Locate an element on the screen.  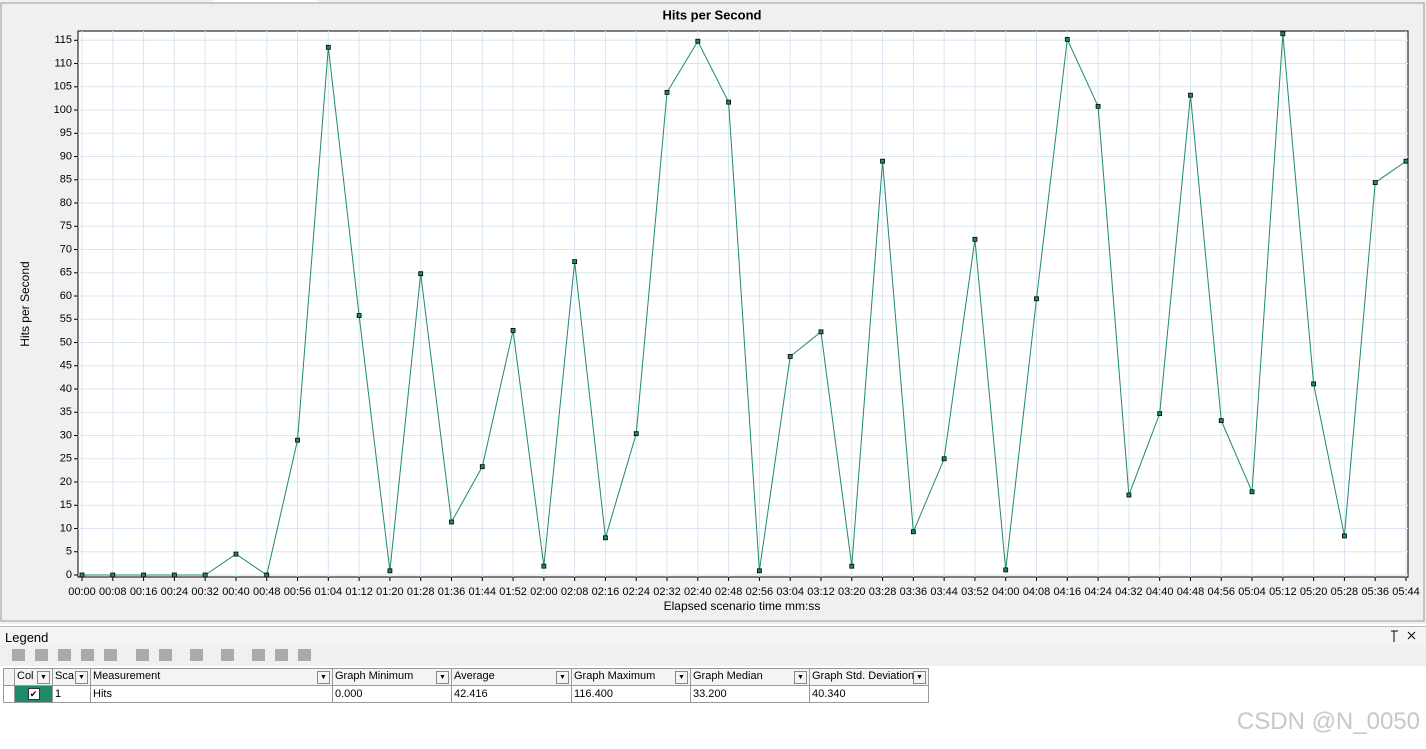
x-tick-label: 03:04 is located at coordinates (790, 592).